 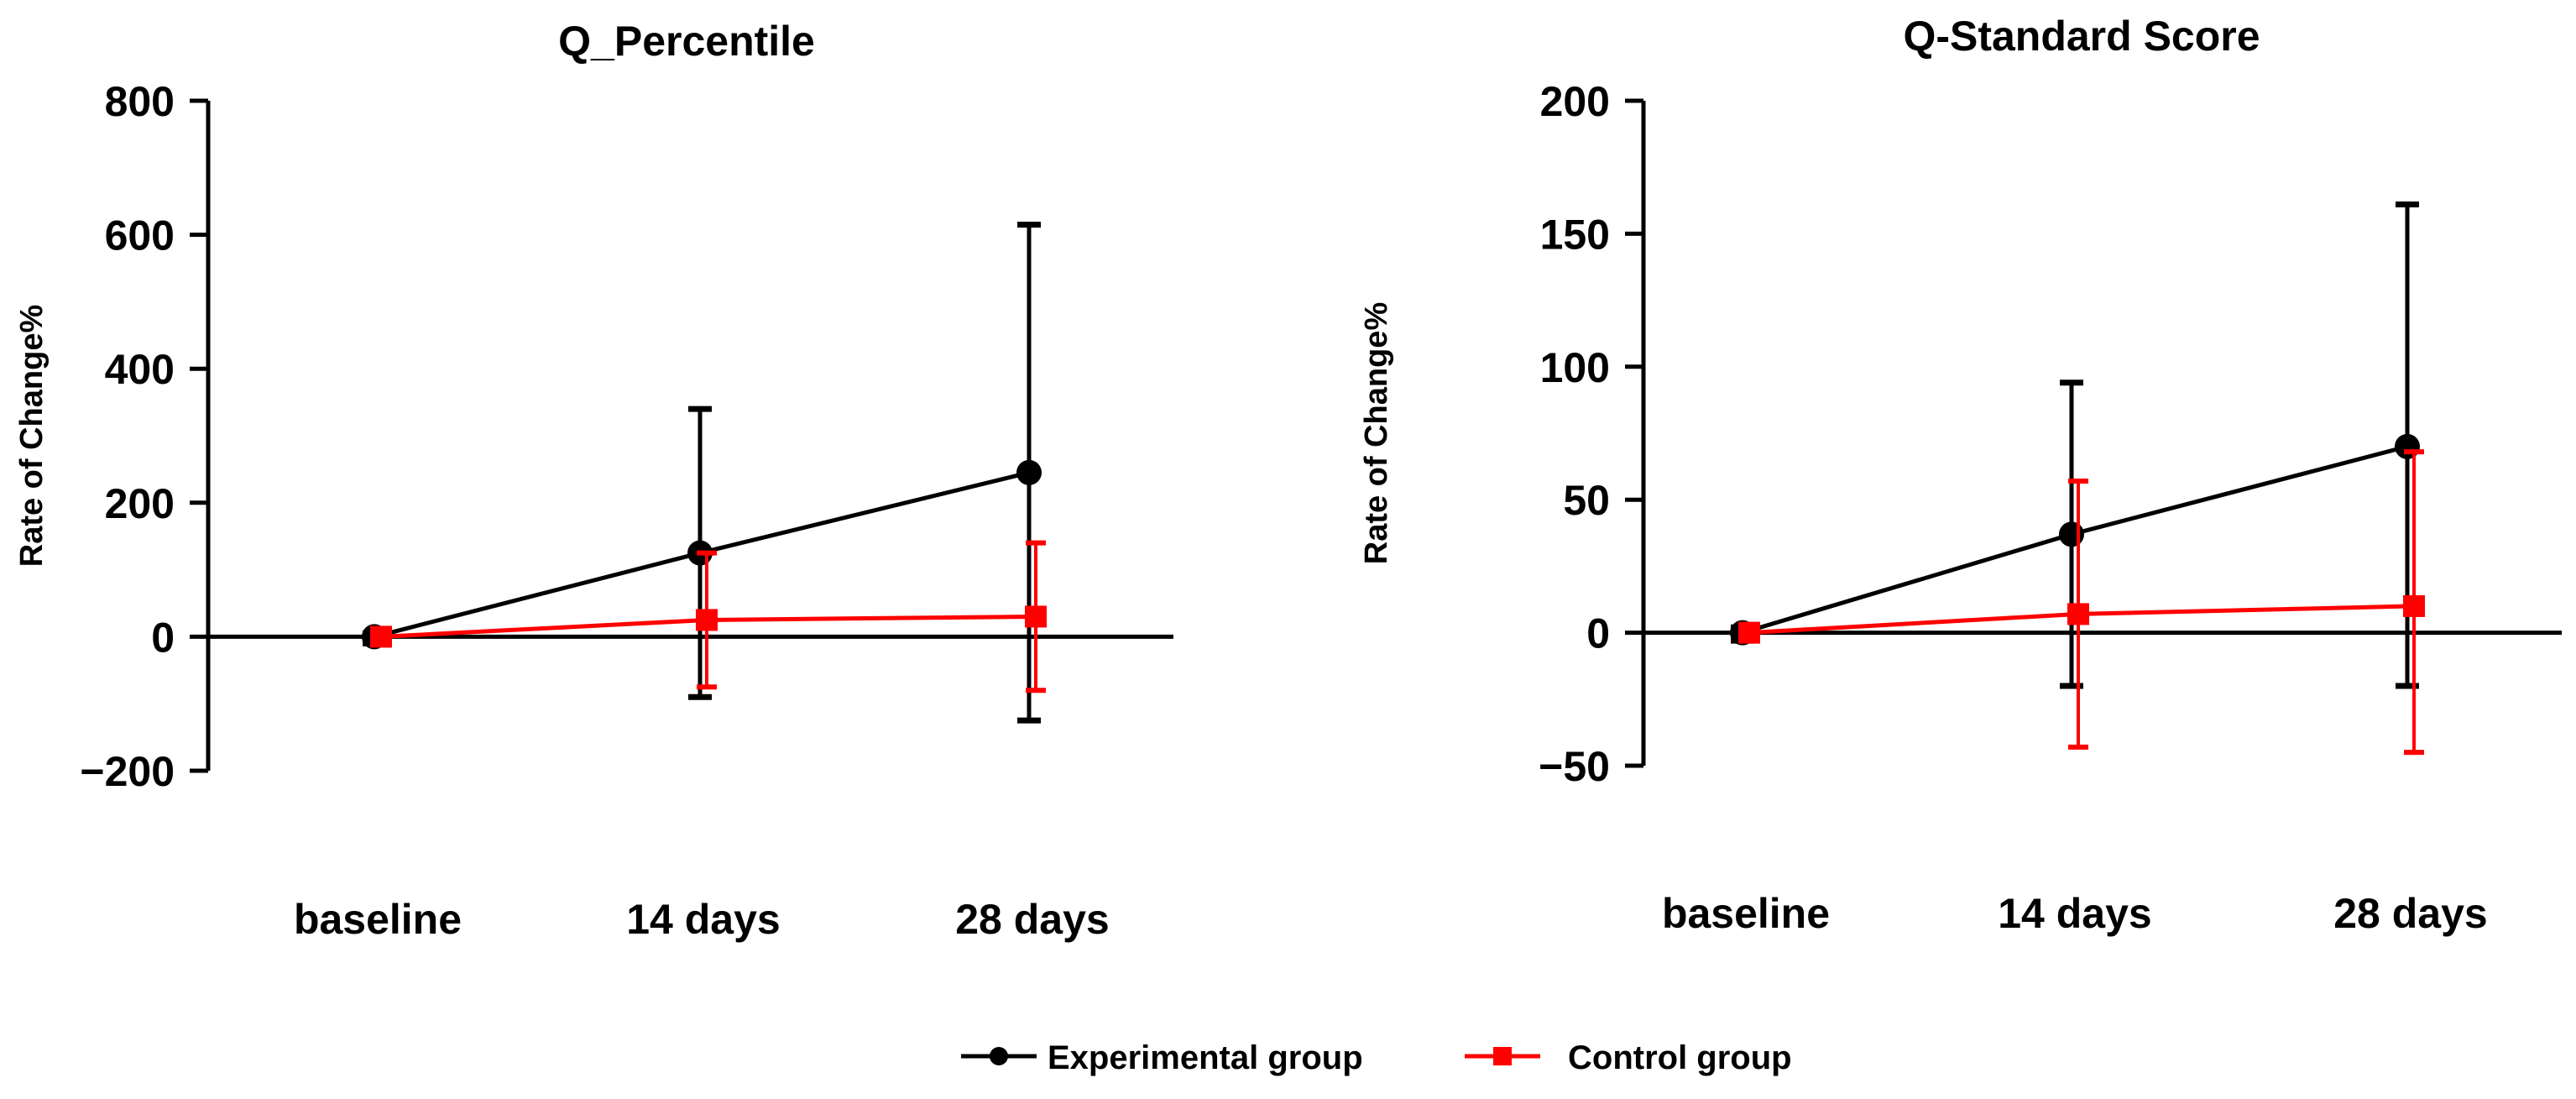 I want to click on y-tick-label: 600, so click(x=140, y=235).